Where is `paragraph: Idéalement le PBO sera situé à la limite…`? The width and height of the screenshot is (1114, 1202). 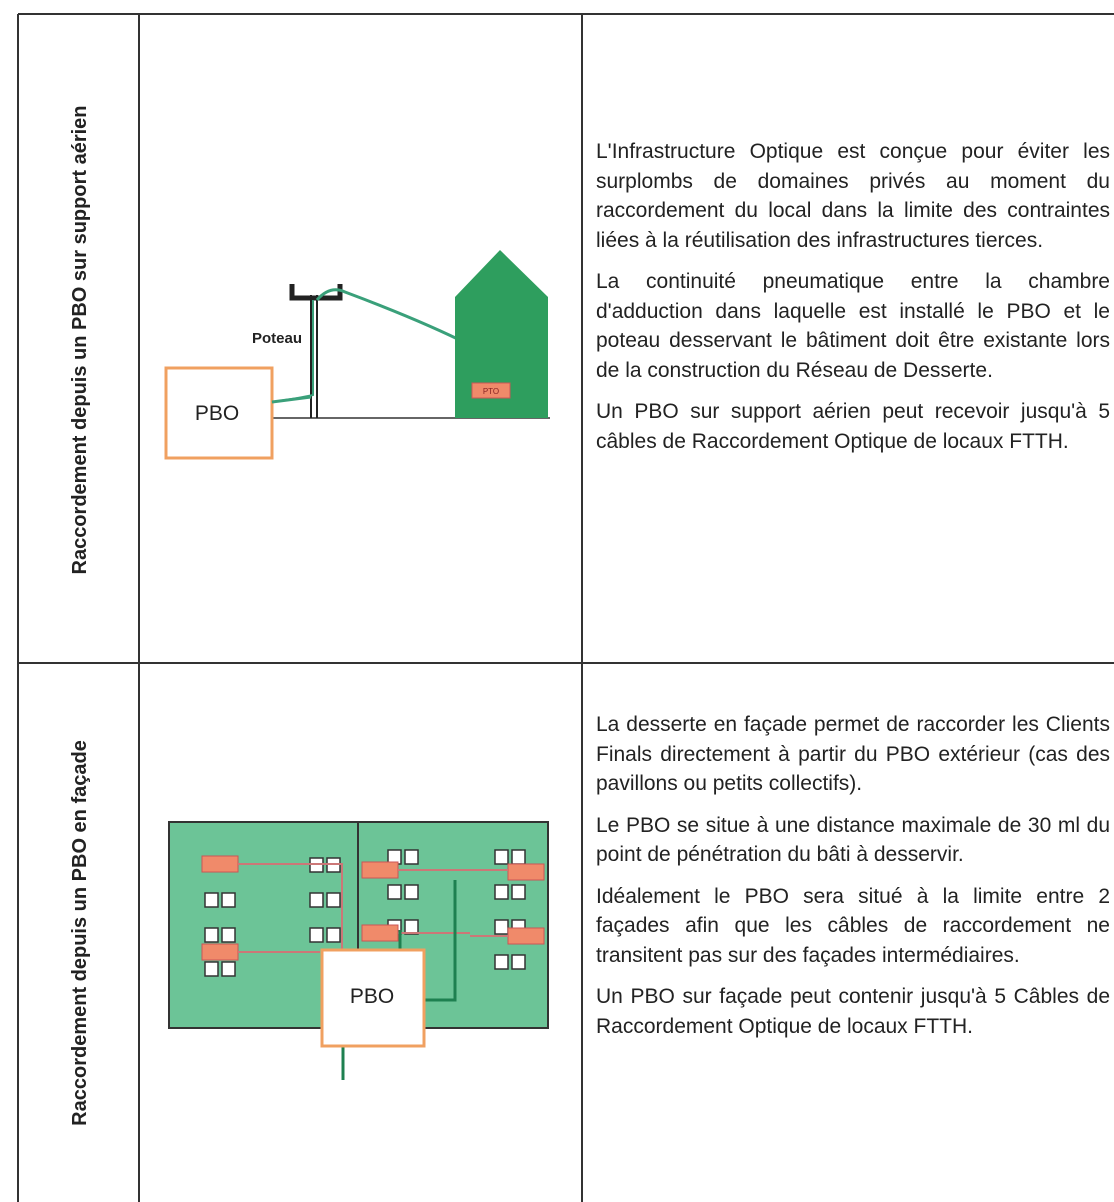 paragraph: Idéalement le PBO sera situé à la limite… is located at coordinates (853, 925).